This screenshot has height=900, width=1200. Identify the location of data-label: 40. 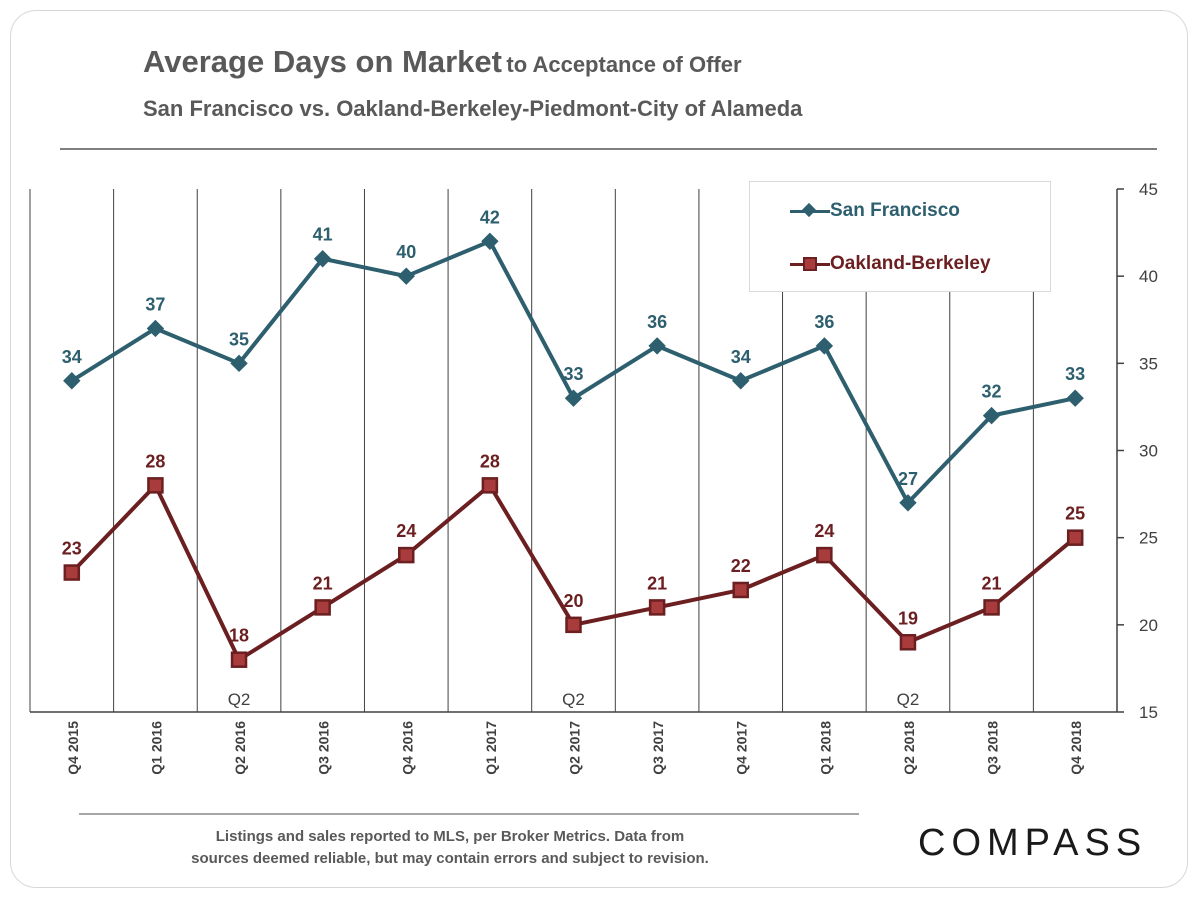
(406, 252).